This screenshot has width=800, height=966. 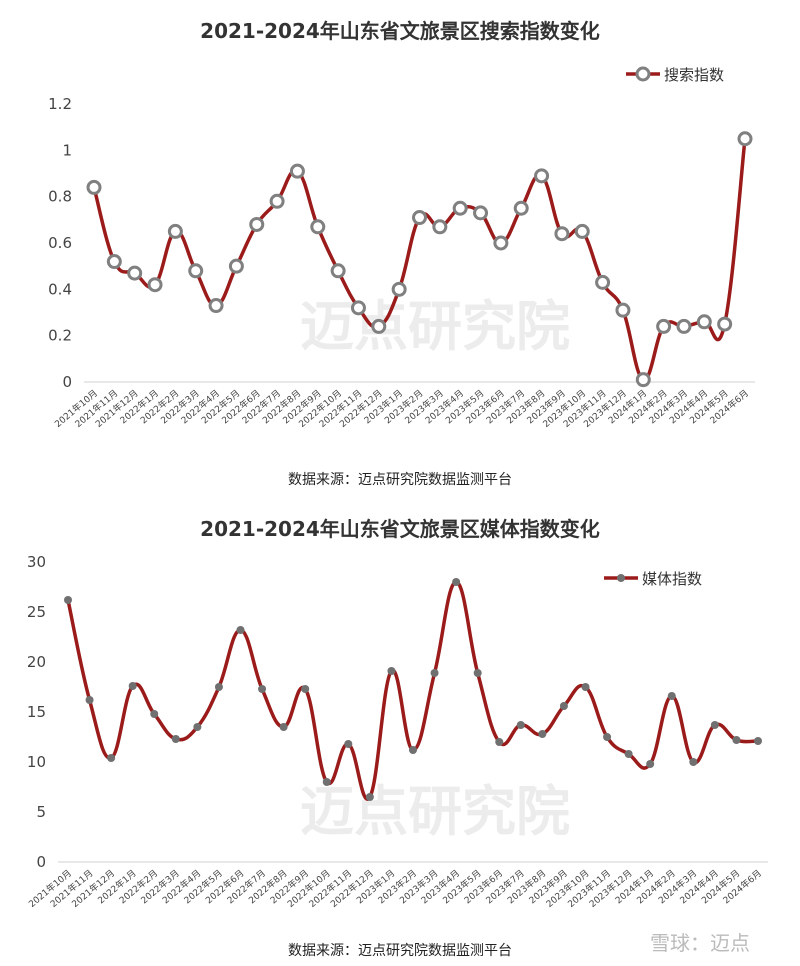 I want to click on y-tick-label: 30, so click(x=36, y=562).